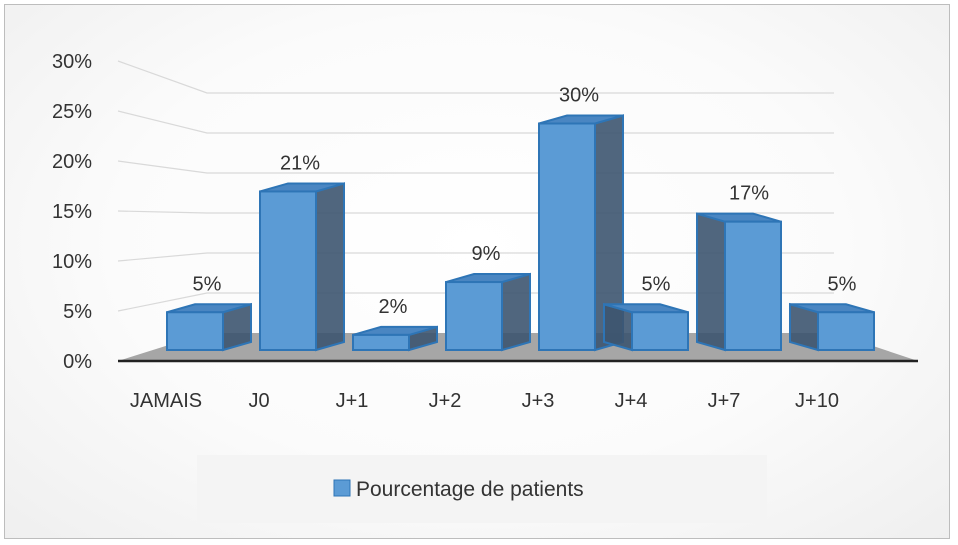 The height and width of the screenshot is (545, 958). I want to click on y-tick-label: 20%, so click(72, 162).